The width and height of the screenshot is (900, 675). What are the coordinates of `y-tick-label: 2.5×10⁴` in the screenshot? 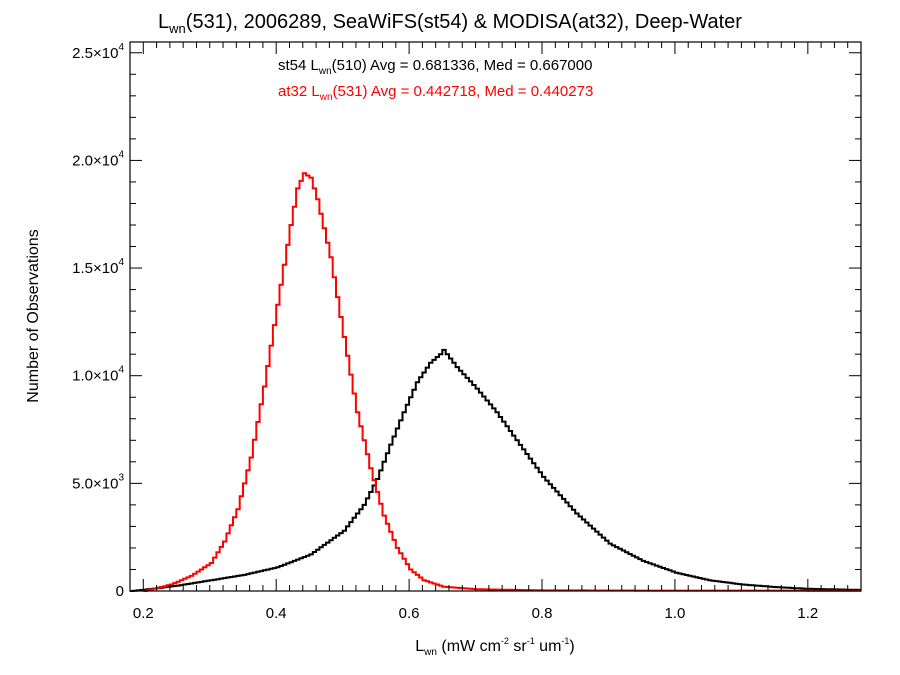 It's located at (98, 52).